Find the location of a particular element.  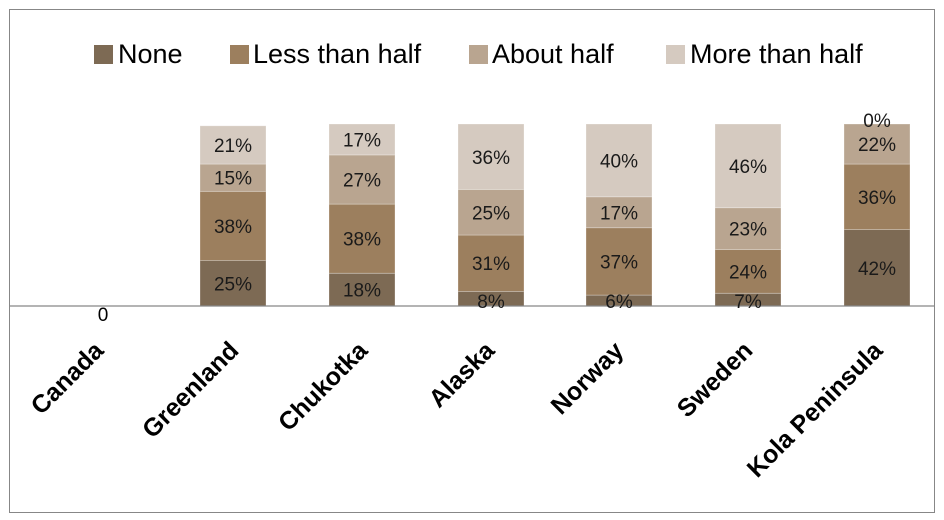

data-label: 23% is located at coordinates (748, 230).